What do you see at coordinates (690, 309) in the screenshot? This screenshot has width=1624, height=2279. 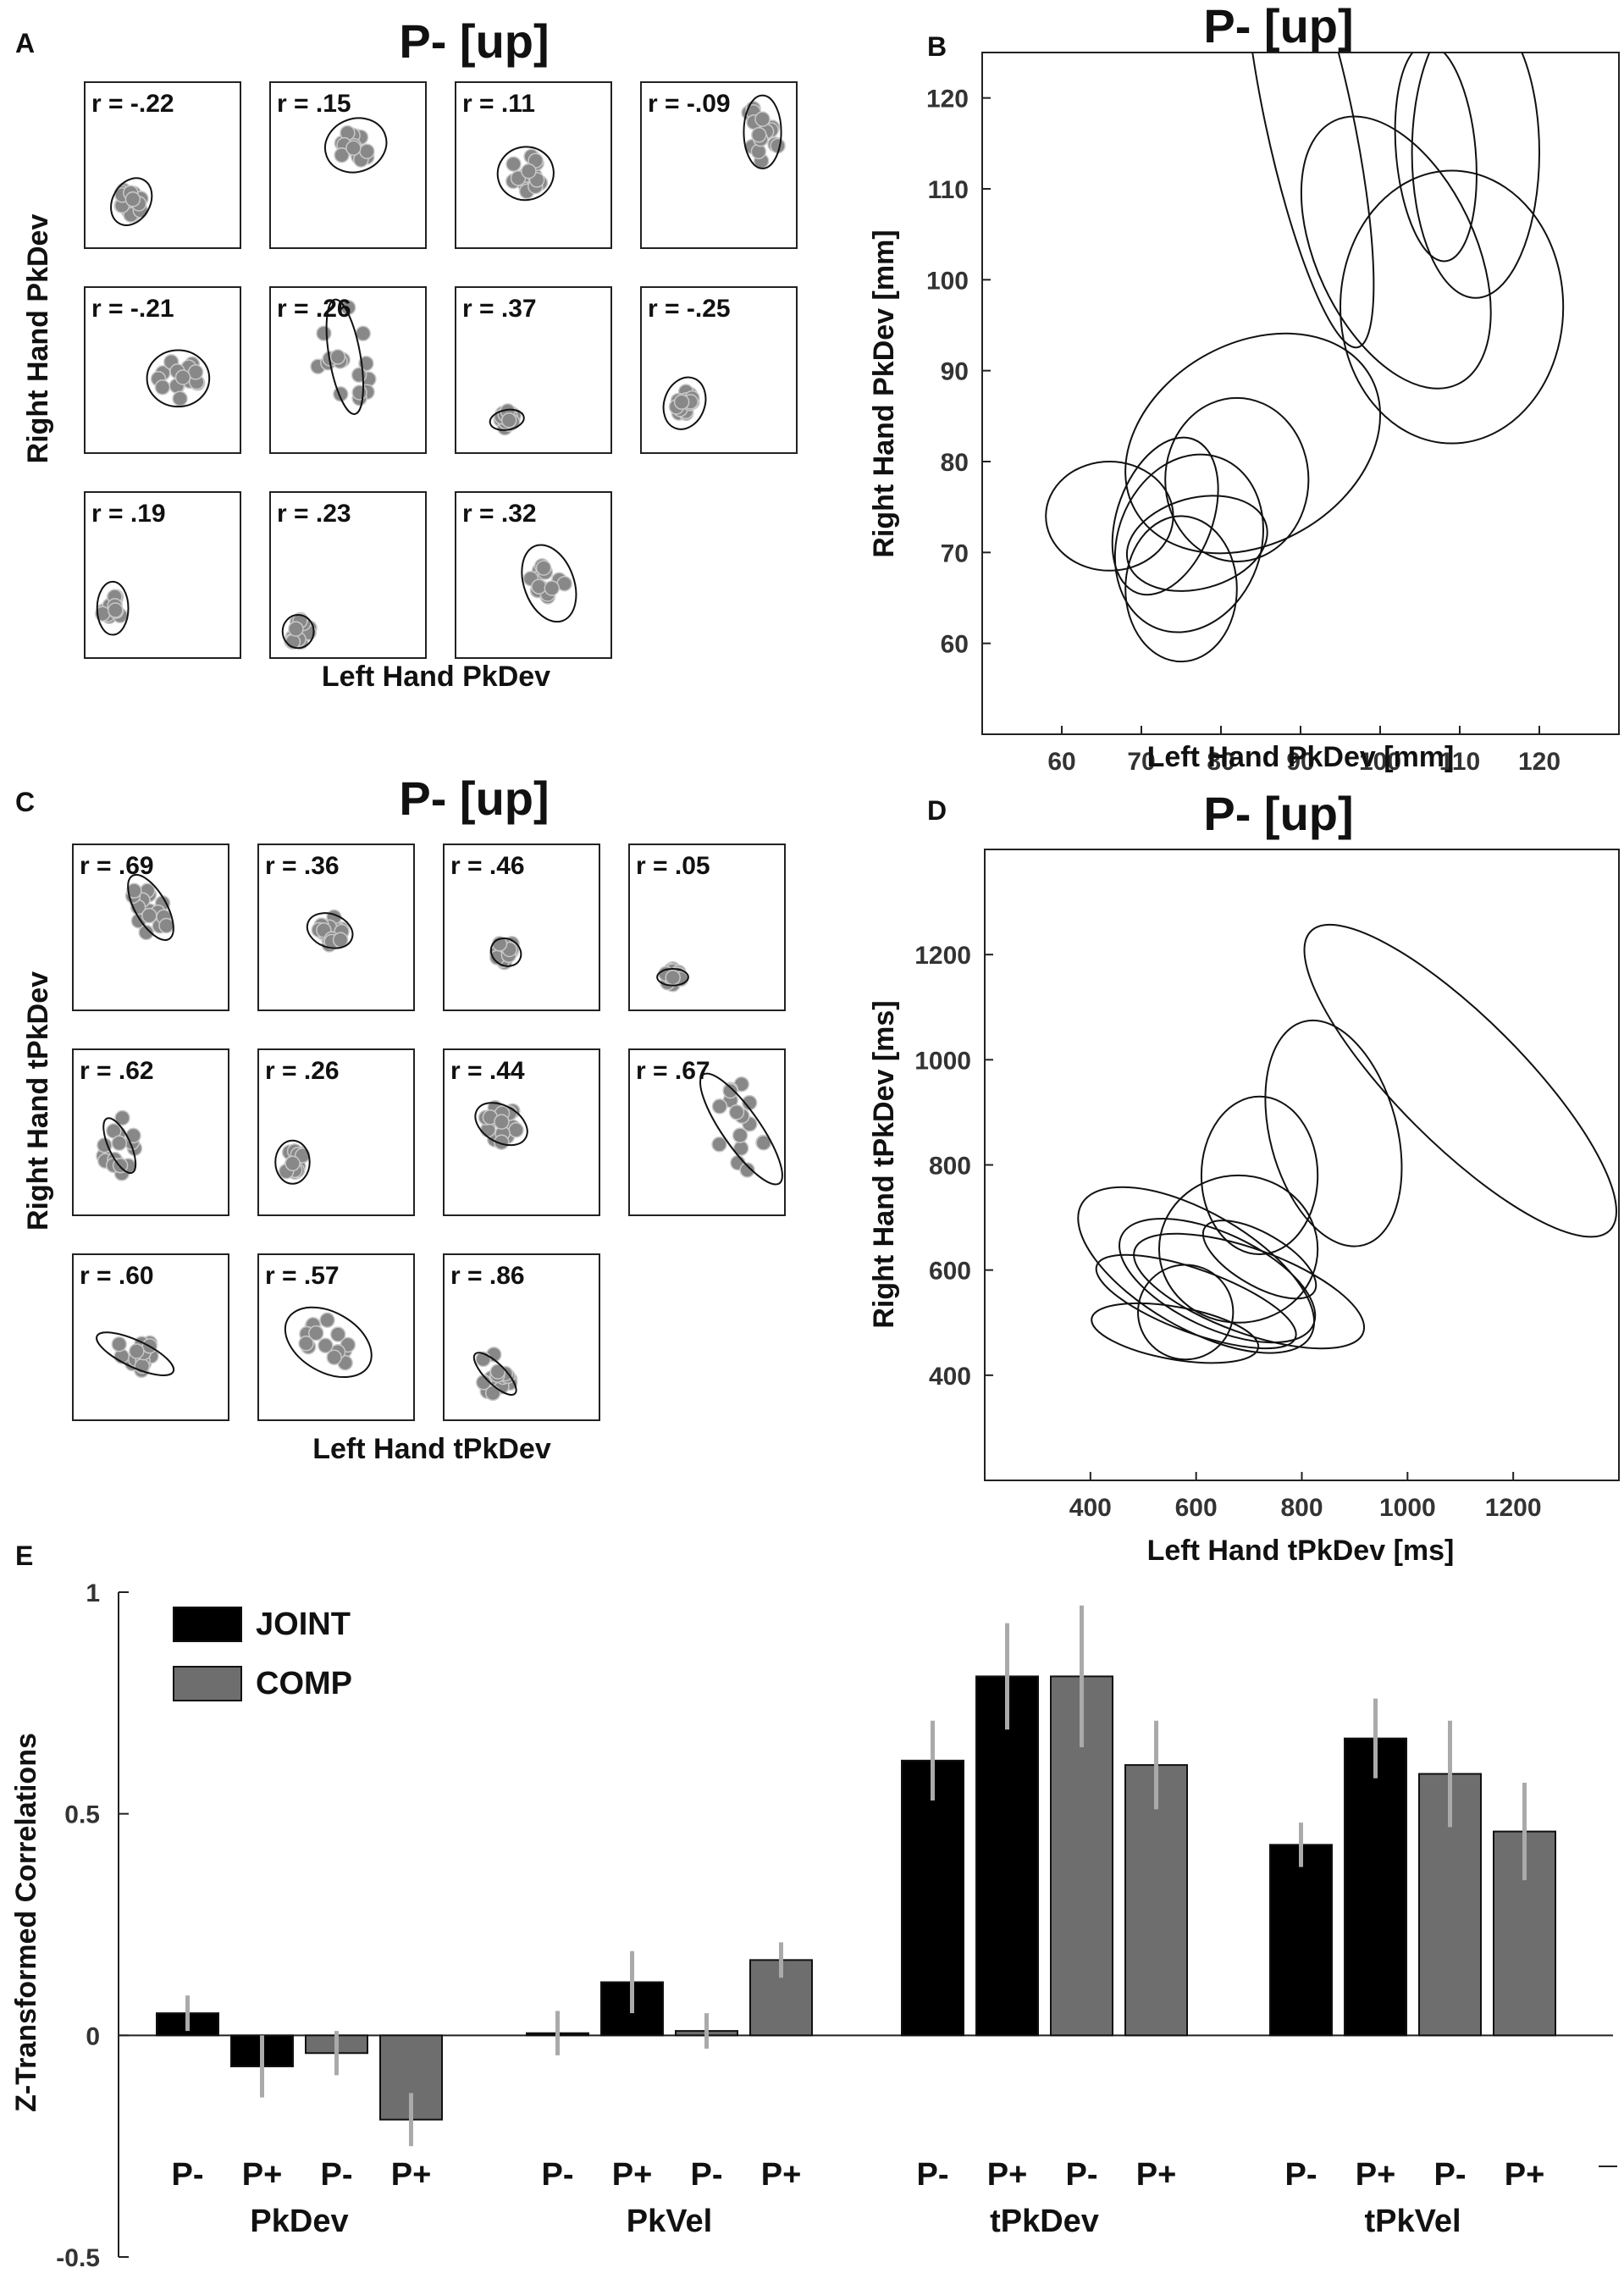 I see `a-correlation-label: r = -.25` at bounding box center [690, 309].